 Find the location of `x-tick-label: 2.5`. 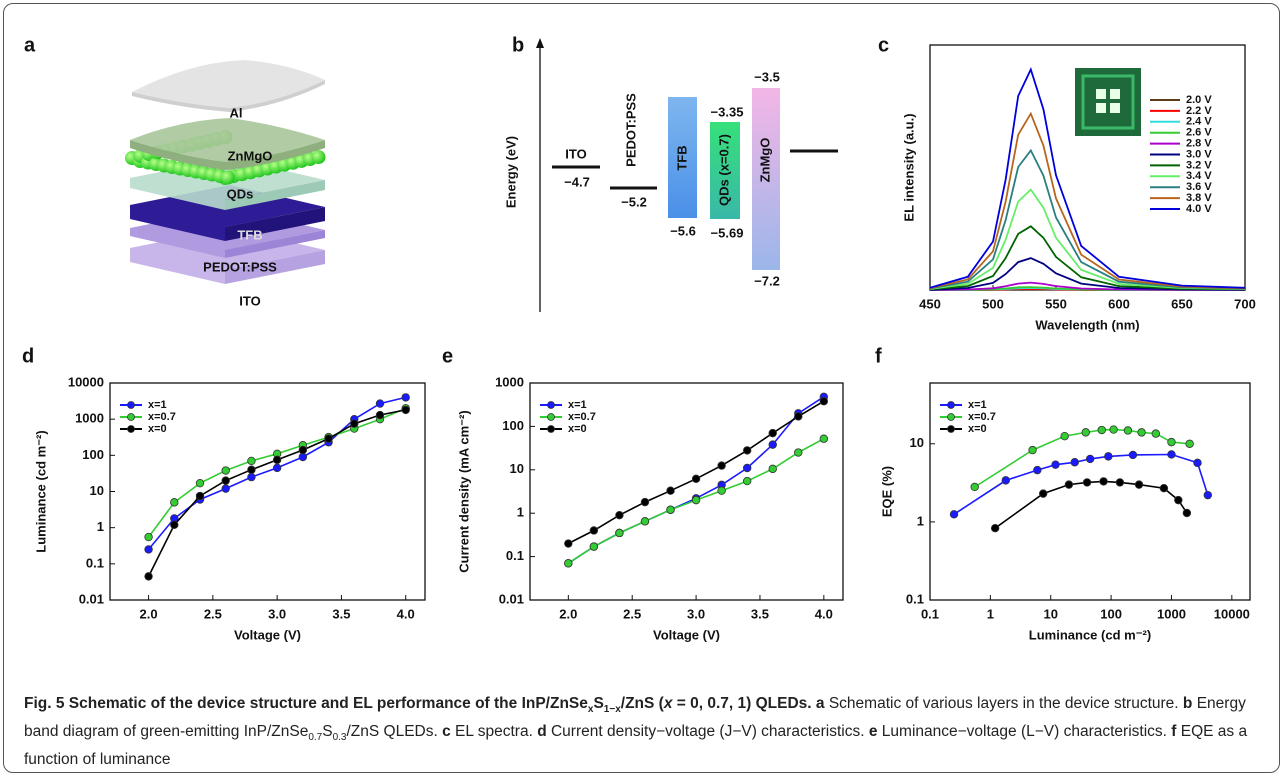

x-tick-label: 2.5 is located at coordinates (213, 613).